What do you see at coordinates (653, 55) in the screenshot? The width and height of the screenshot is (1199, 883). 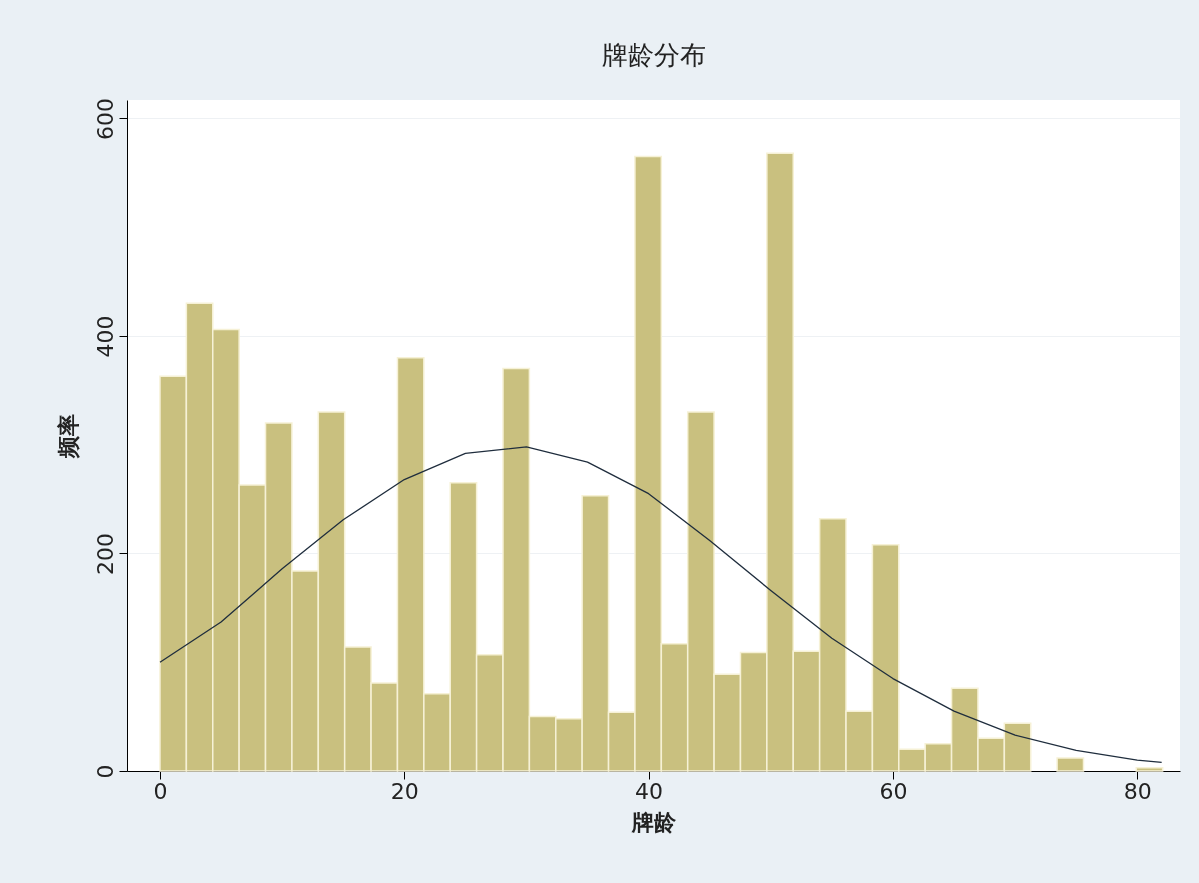 I see `chart-title: 牌龄分布` at bounding box center [653, 55].